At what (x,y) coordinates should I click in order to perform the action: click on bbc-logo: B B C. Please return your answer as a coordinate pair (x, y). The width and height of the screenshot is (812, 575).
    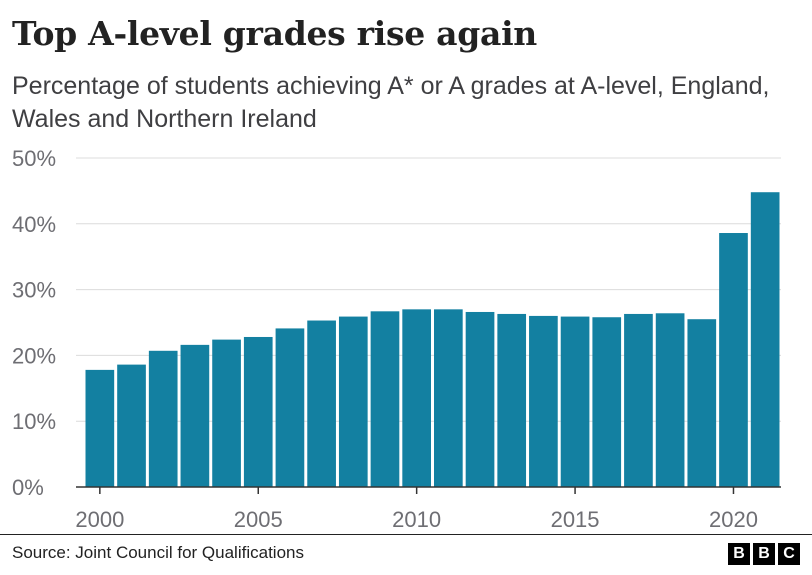
    Looking at the image, I should click on (764, 554).